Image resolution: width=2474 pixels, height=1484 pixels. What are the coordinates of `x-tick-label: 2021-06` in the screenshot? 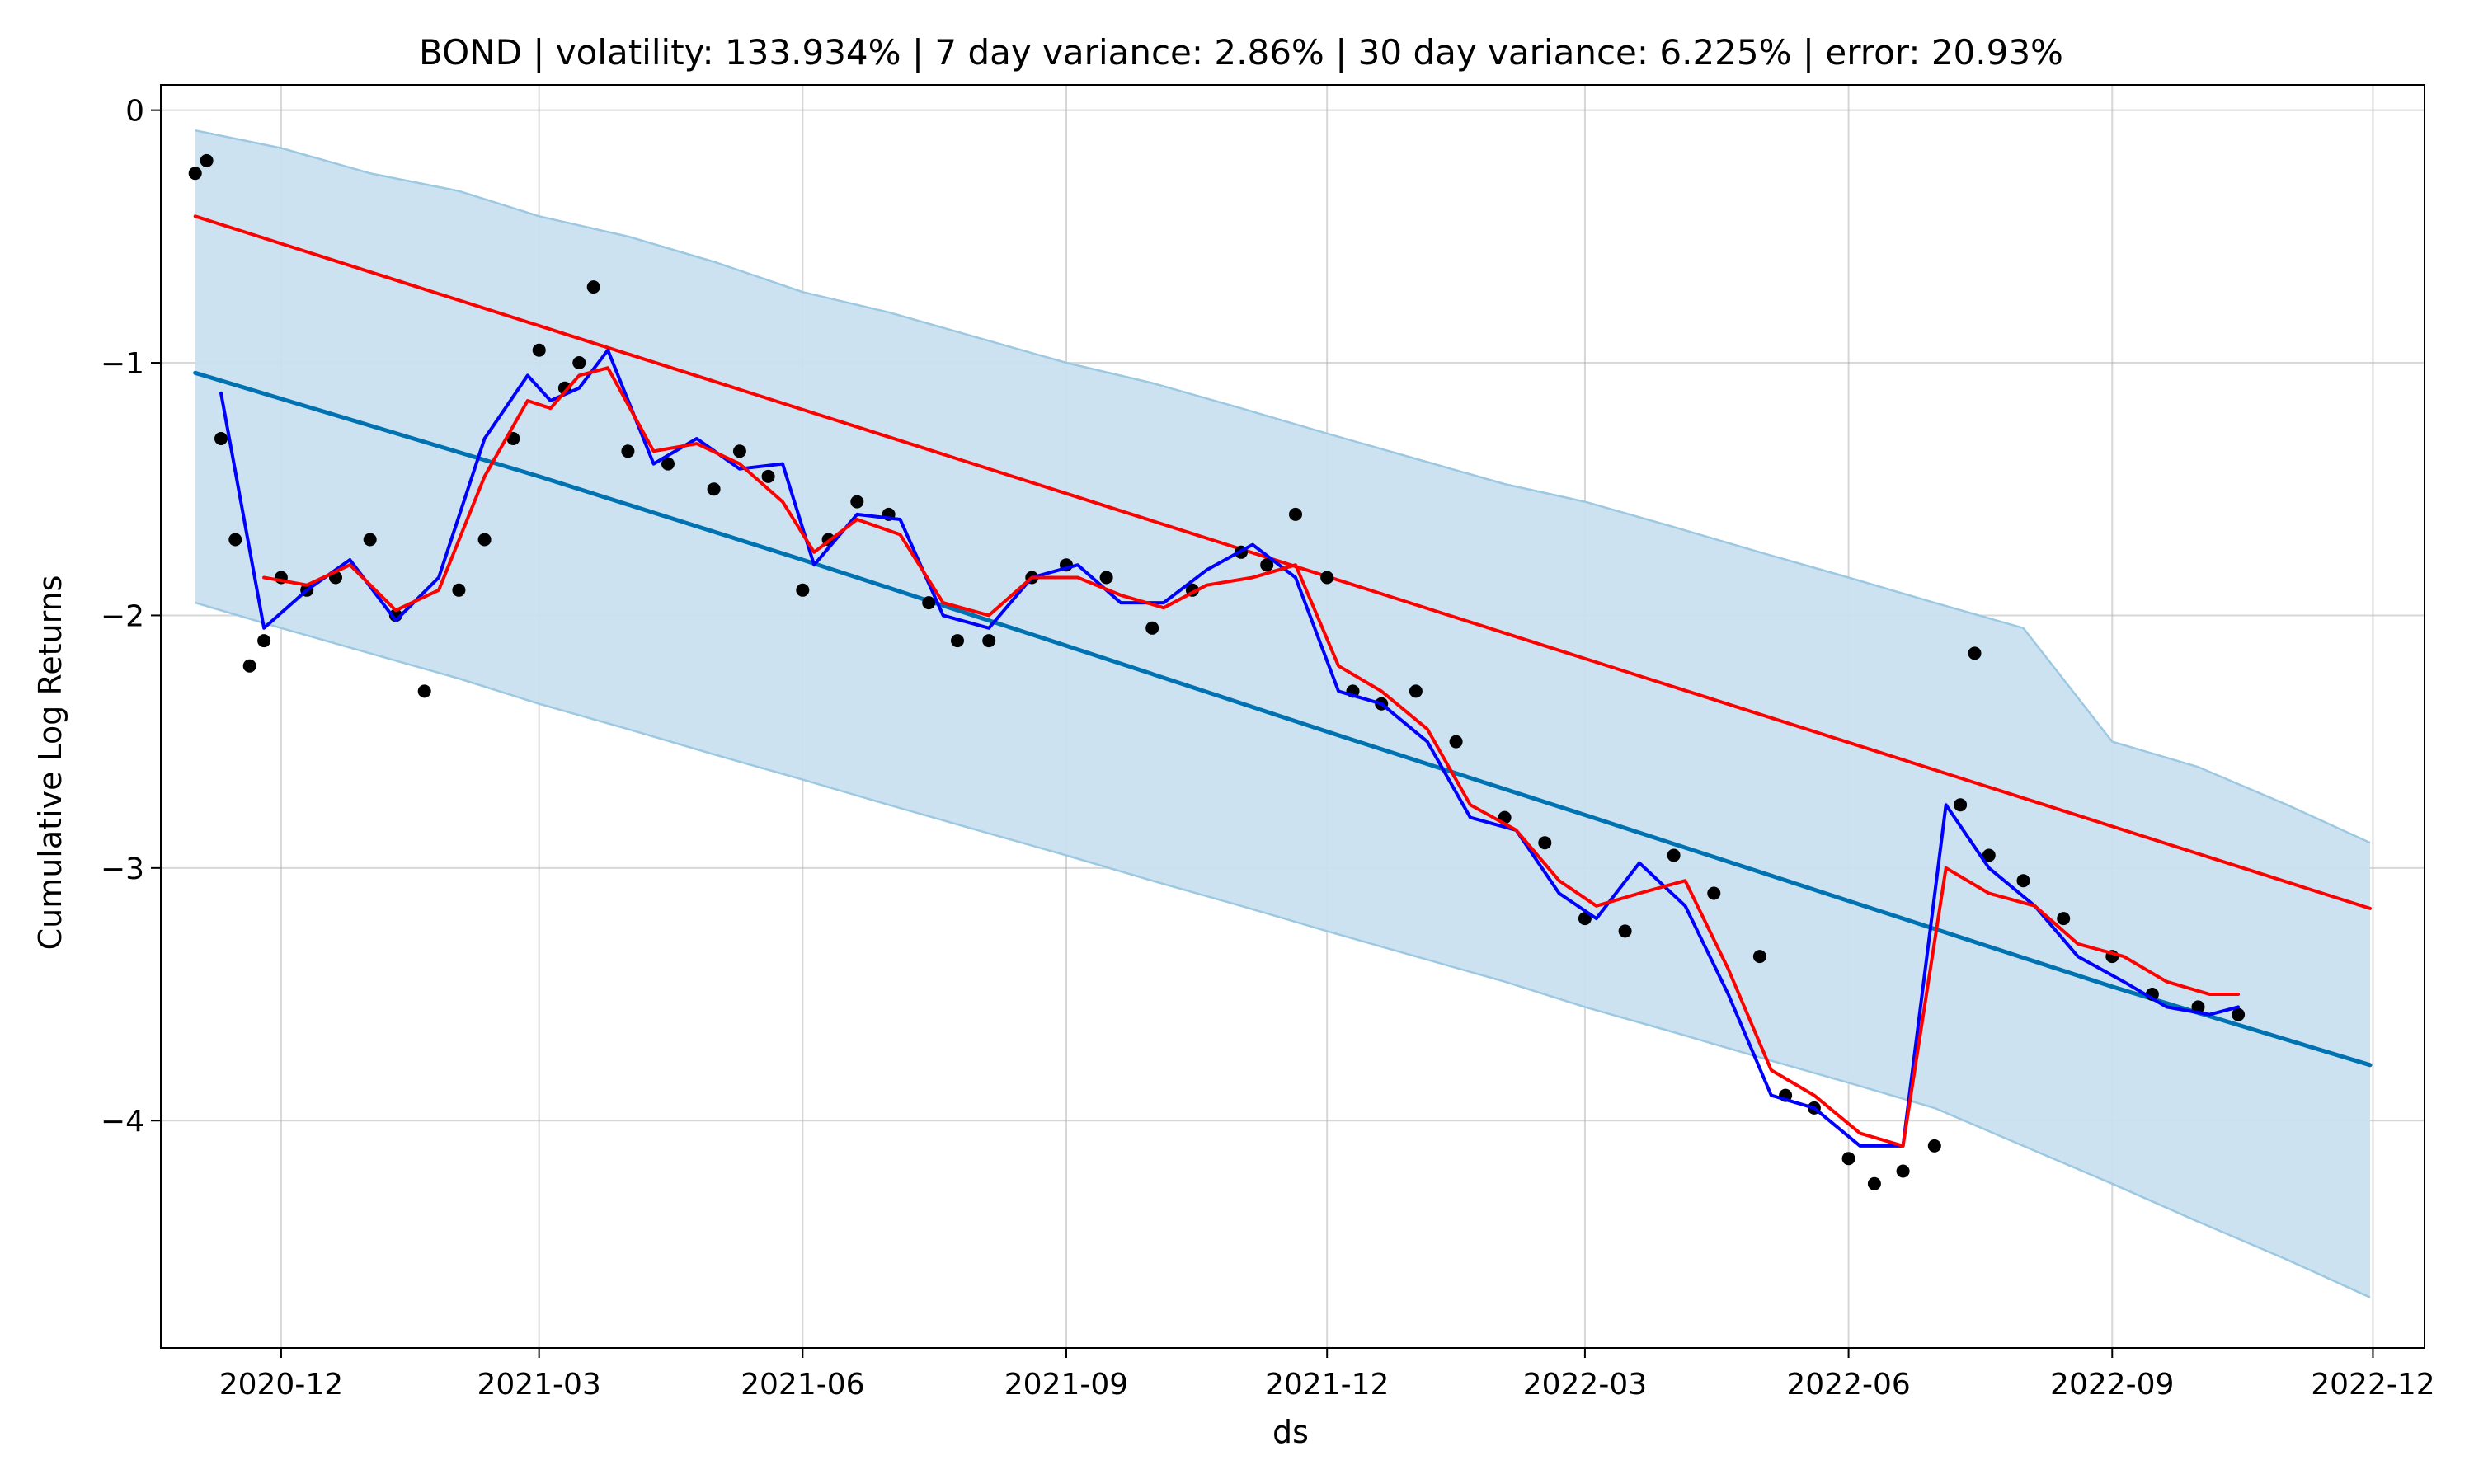 It's located at (802, 1385).